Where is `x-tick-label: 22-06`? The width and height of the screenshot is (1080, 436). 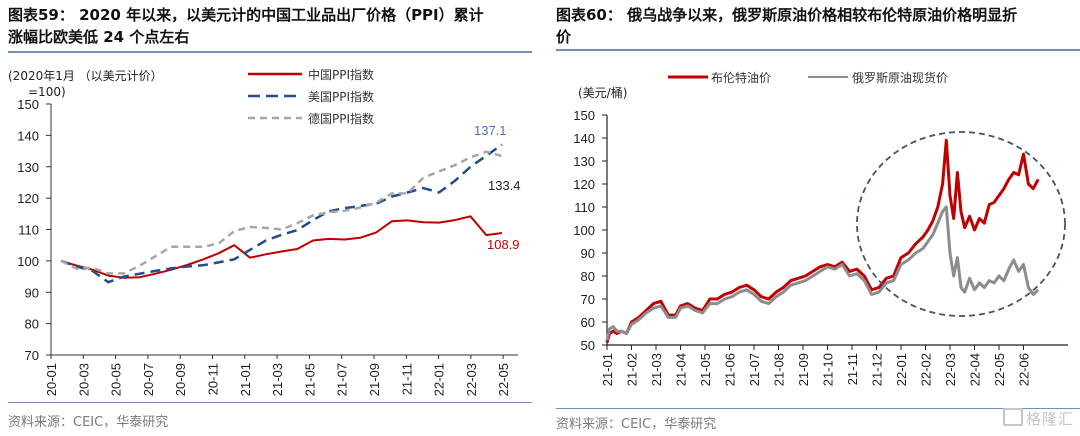
x-tick-label: 22-06 is located at coordinates (1024, 369).